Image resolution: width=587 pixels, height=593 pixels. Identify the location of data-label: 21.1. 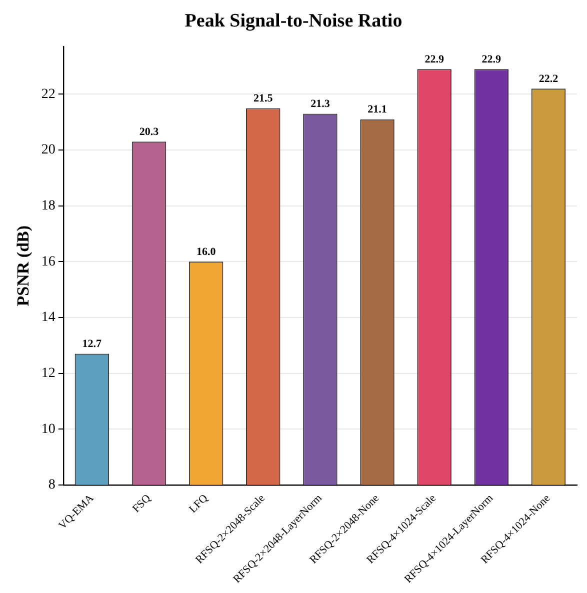
(377, 110).